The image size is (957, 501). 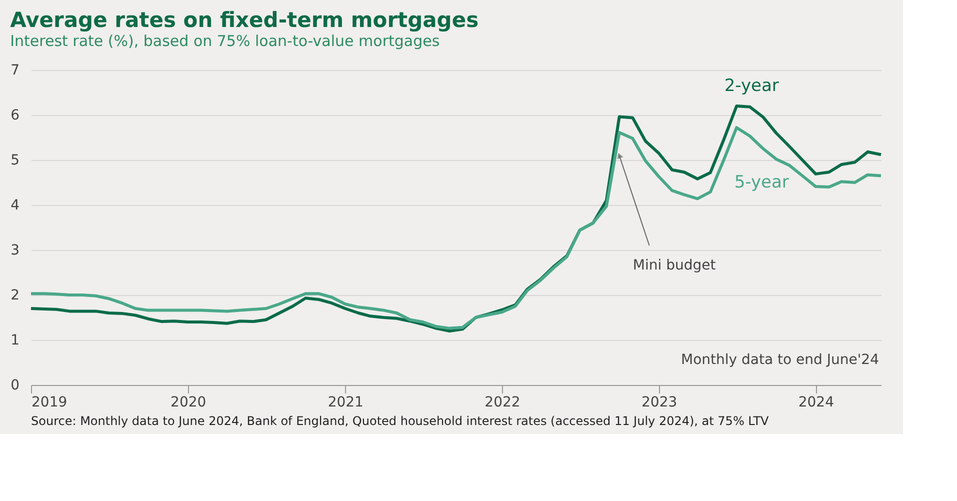 I want to click on y-tick-label: 7, so click(x=15, y=70).